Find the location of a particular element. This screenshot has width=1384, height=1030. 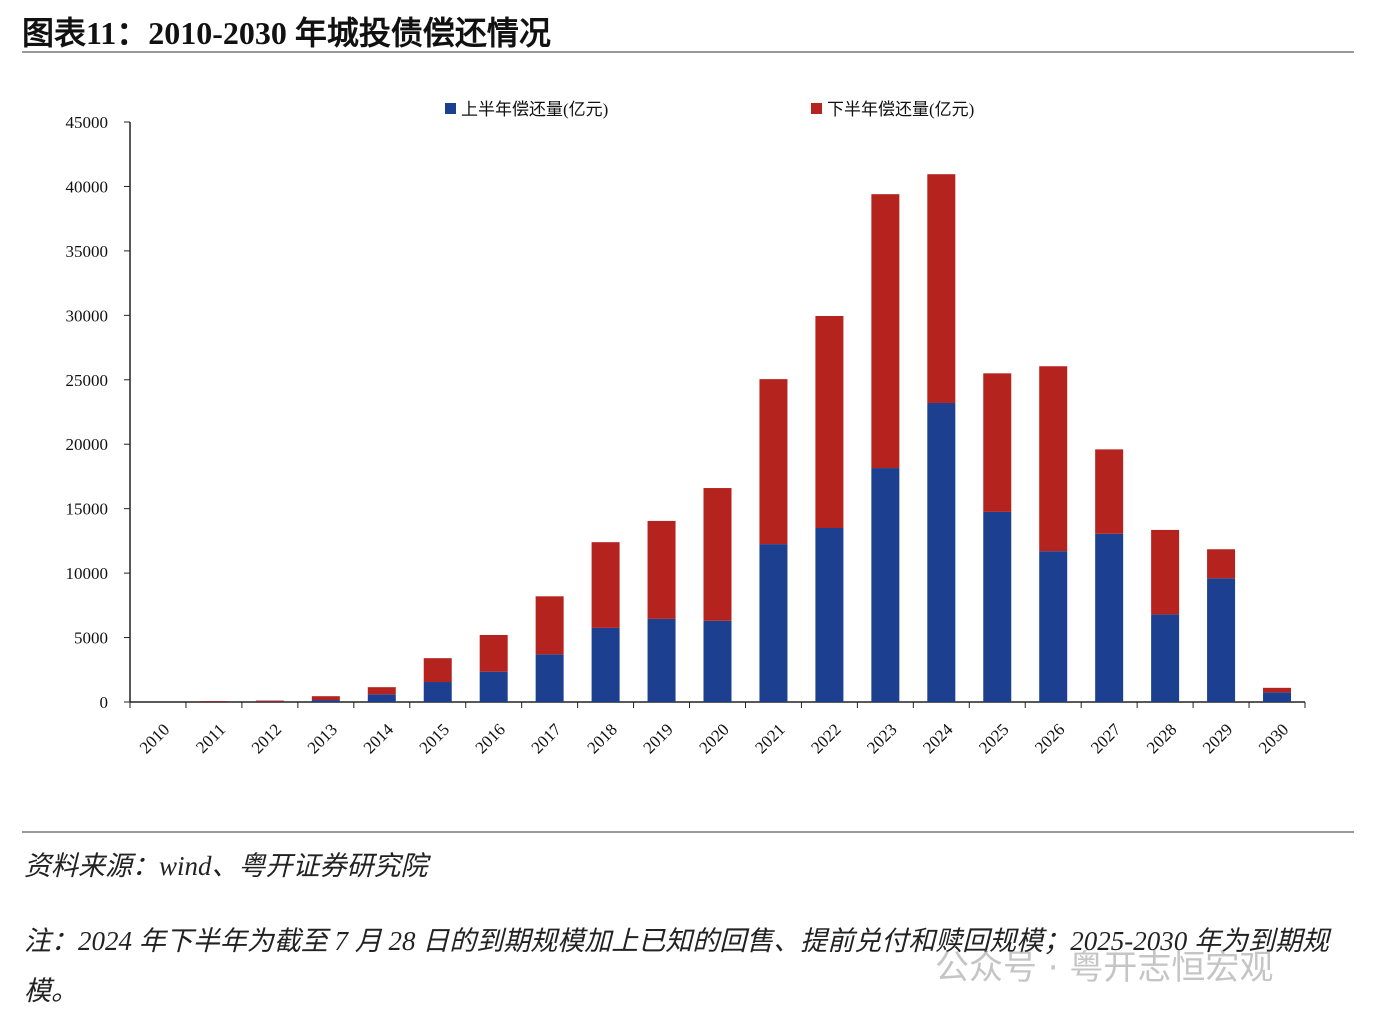

y-tick-label: 0 is located at coordinates (104, 702).